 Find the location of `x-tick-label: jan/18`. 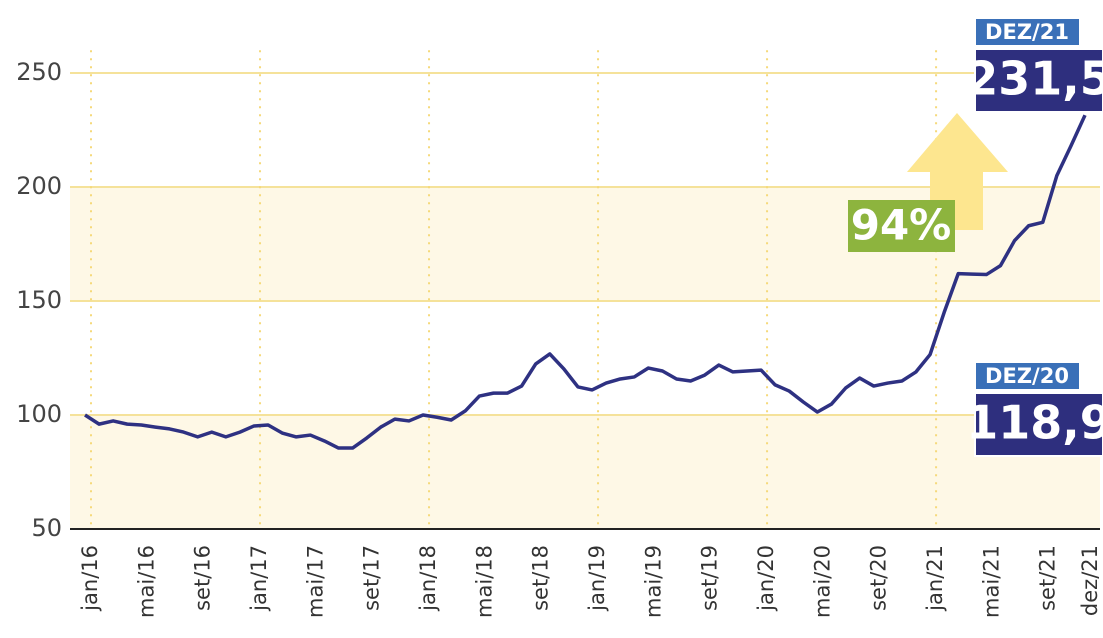

x-tick-label: jan/18 is located at coordinates (428, 578).